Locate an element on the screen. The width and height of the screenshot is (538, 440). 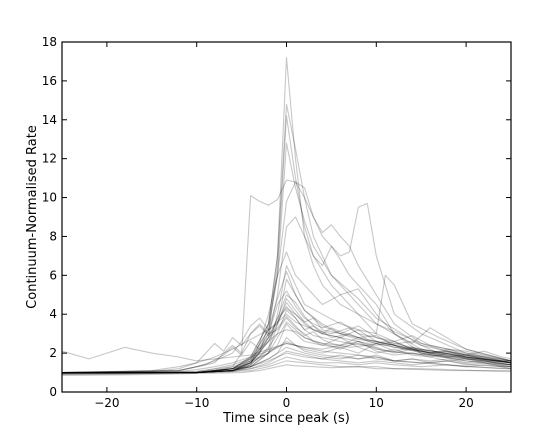
y-tick-label-7: 14 is located at coordinates (49, 120).